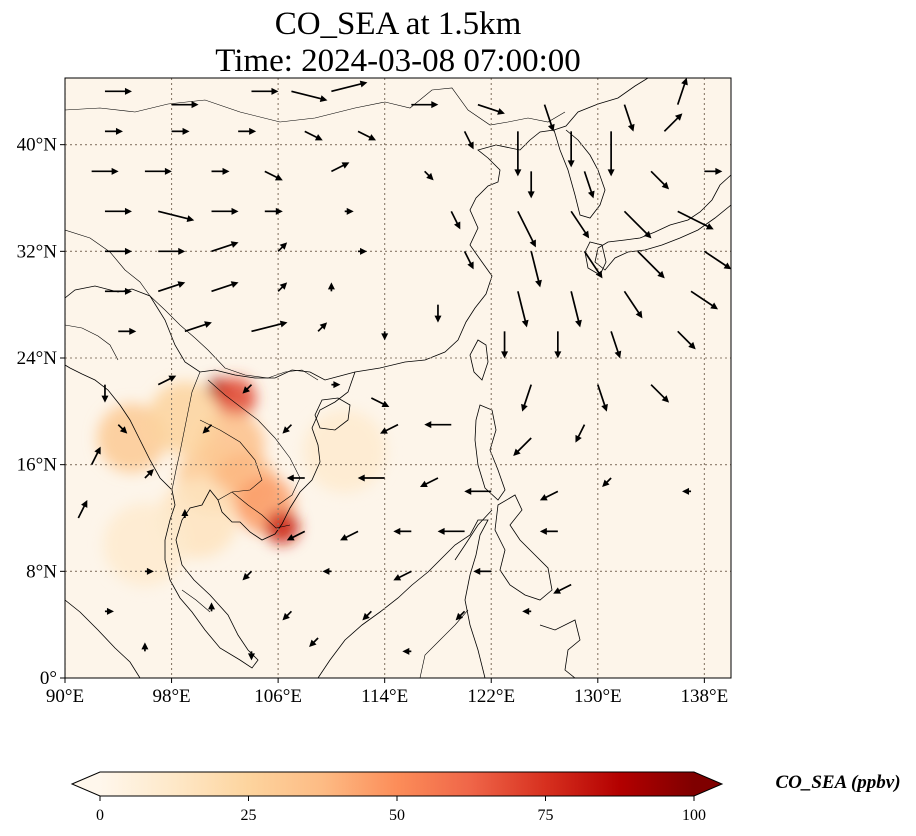 The width and height of the screenshot is (916, 836). What do you see at coordinates (579, 174) in the screenshot?
I see `coastline-korea` at bounding box center [579, 174].